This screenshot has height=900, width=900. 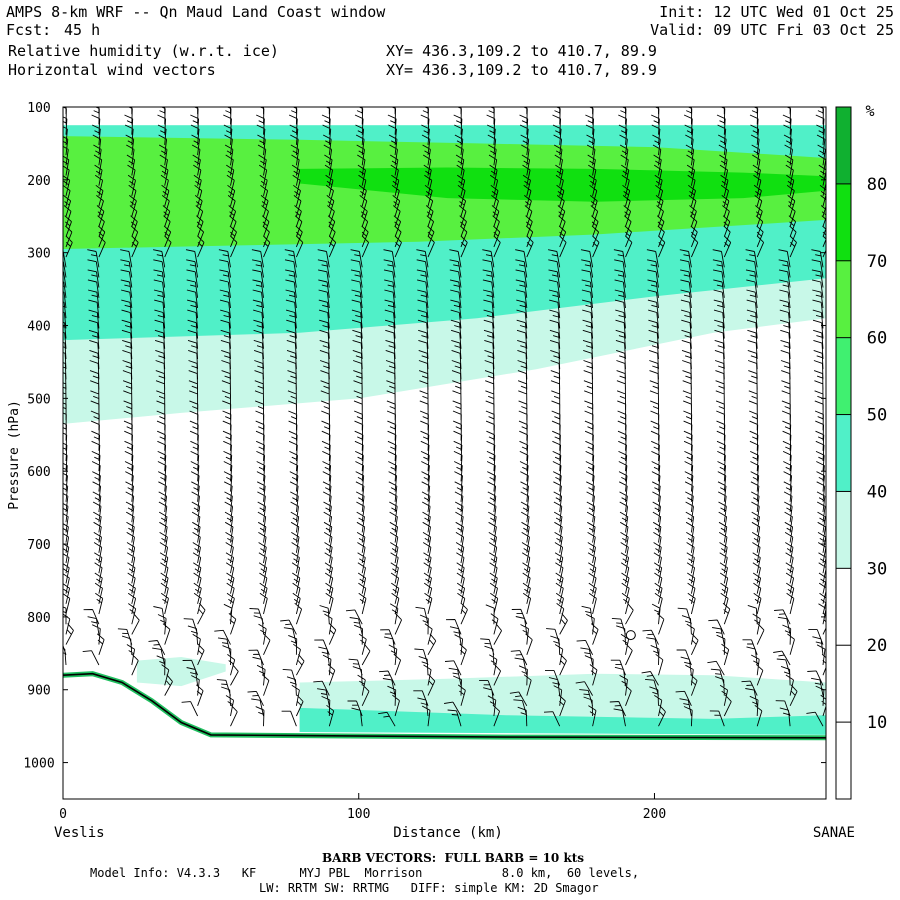 What do you see at coordinates (38, 108) in the screenshot?
I see `y-tick-label: 100` at bounding box center [38, 108].